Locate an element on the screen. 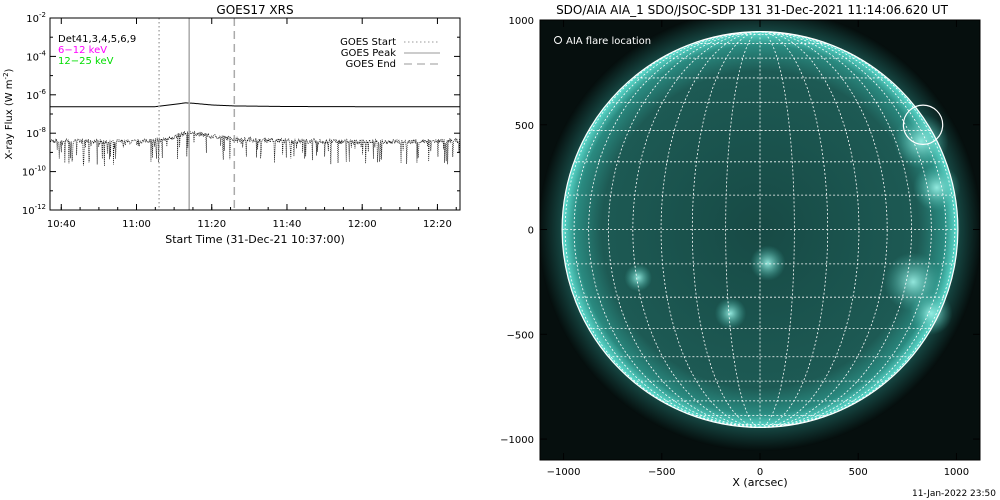 The height and width of the screenshot is (500, 1000). goes-x-tick-label: 12:20 is located at coordinates (437, 224).